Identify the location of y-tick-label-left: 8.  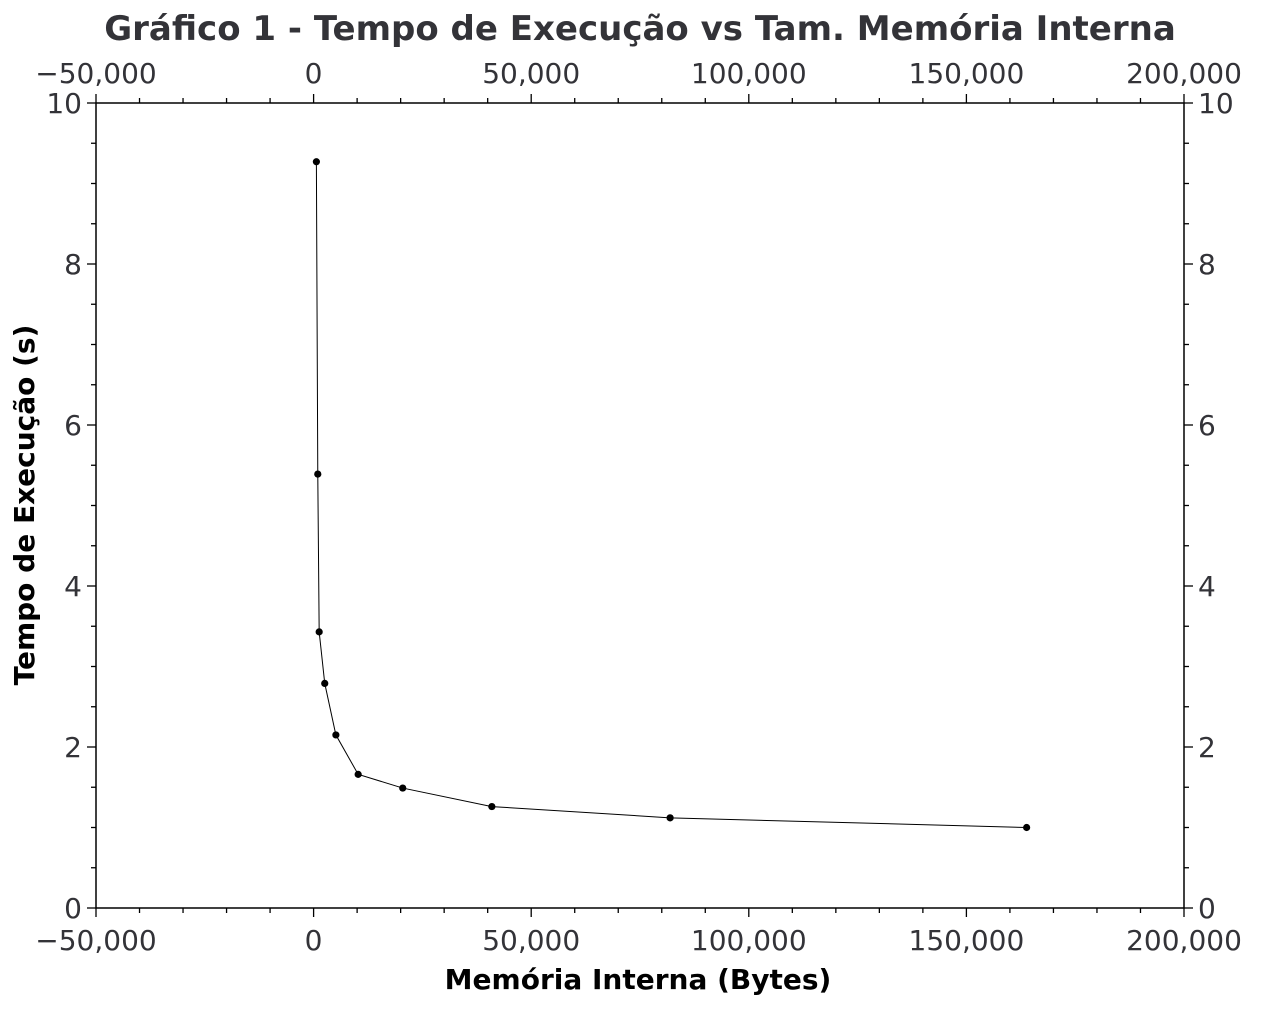
(73, 264).